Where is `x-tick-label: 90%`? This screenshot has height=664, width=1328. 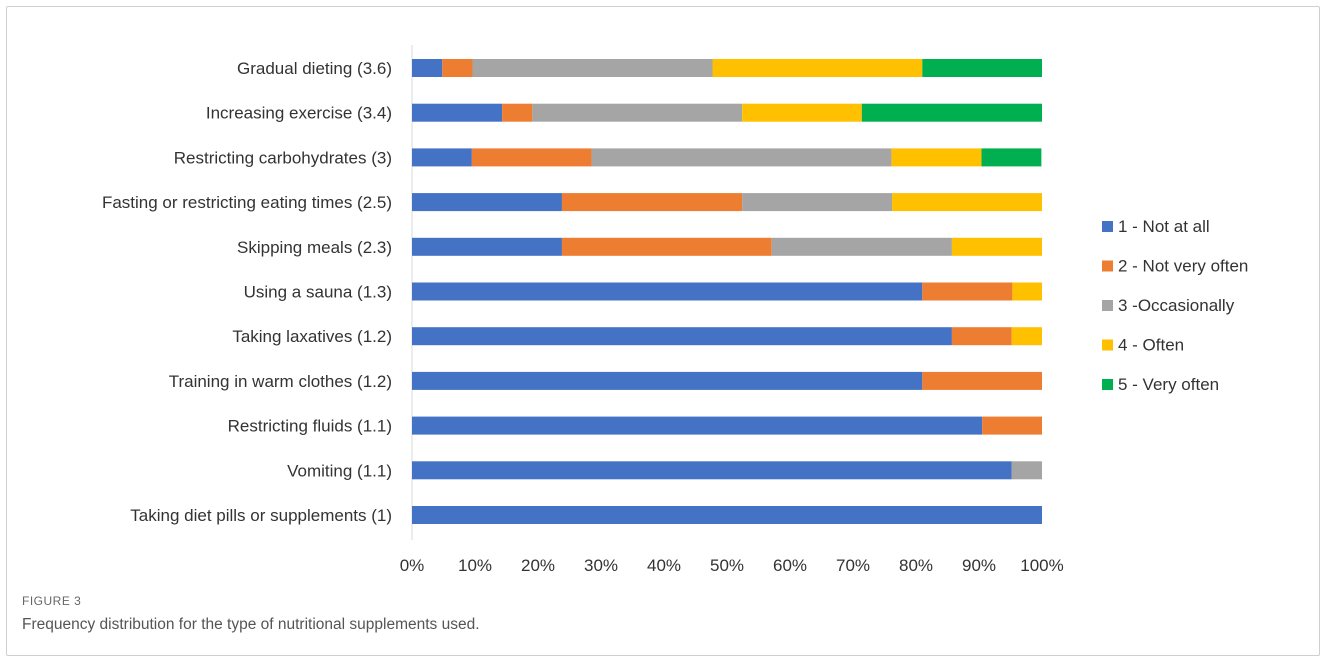
x-tick-label: 90% is located at coordinates (979, 565).